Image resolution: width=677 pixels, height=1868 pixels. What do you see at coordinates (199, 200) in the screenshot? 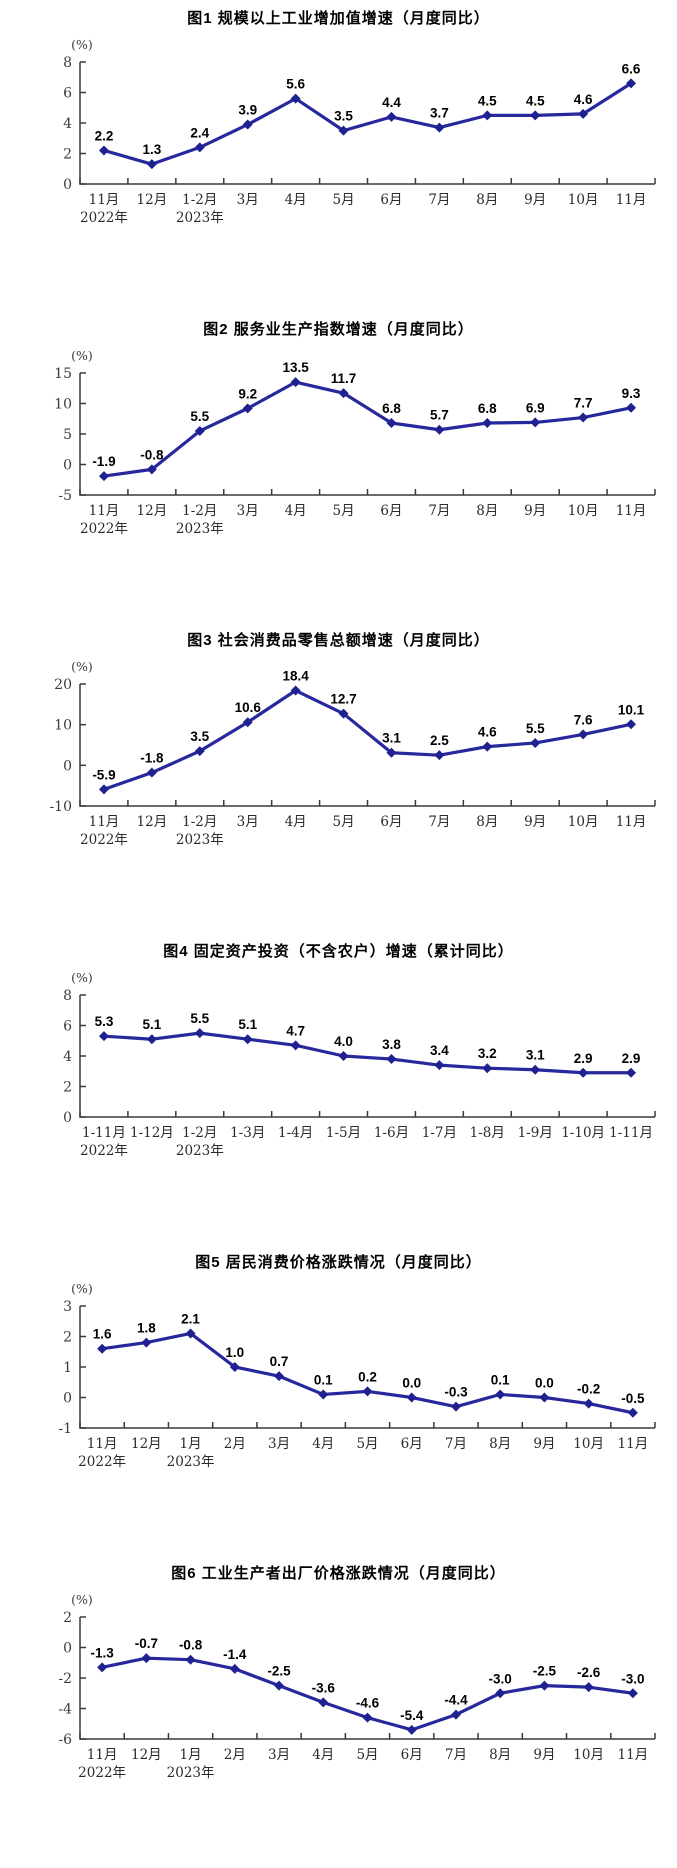
I see `x-tick-label: 1-2月` at bounding box center [199, 200].